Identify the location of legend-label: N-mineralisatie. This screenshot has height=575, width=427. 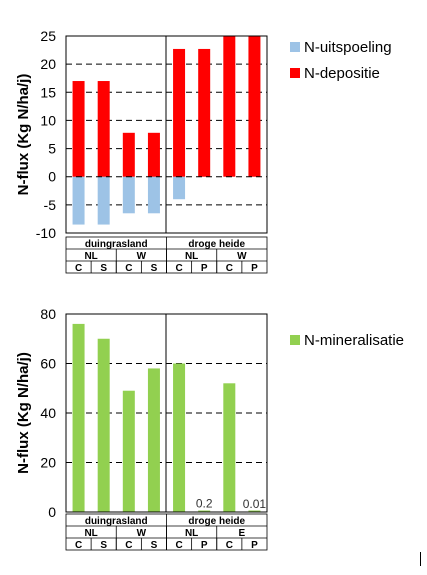
(354, 340).